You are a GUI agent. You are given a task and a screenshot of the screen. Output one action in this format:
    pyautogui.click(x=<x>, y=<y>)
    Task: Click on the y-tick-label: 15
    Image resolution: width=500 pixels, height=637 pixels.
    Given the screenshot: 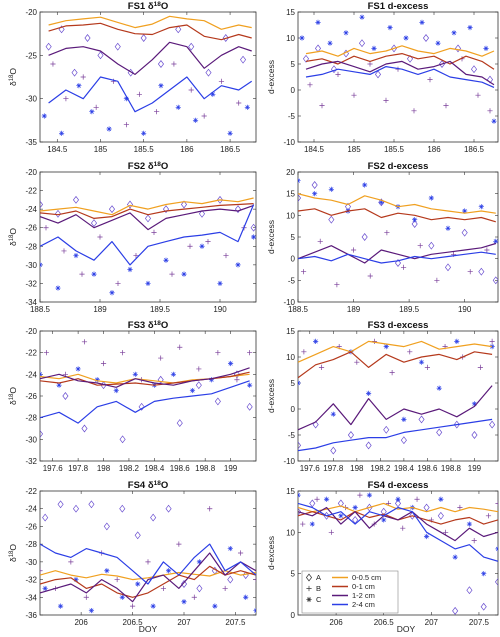 What is the action you would take?
    pyautogui.click(x=290, y=12)
    